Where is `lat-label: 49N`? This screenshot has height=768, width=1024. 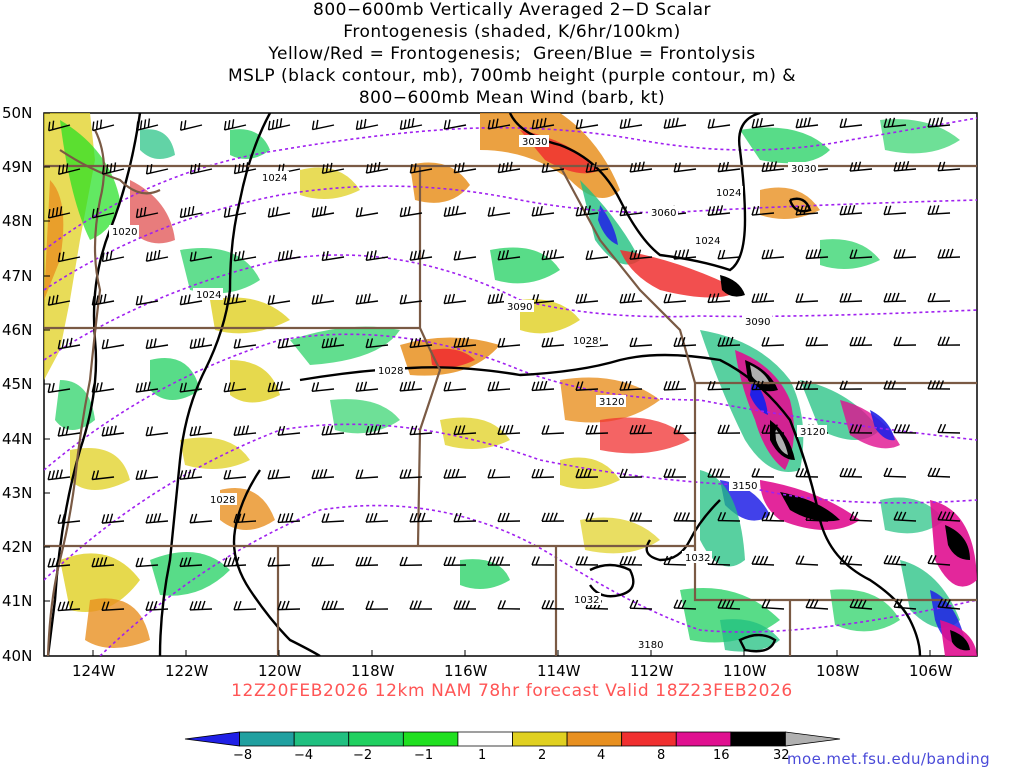
lat-label: 49N is located at coordinates (17, 167).